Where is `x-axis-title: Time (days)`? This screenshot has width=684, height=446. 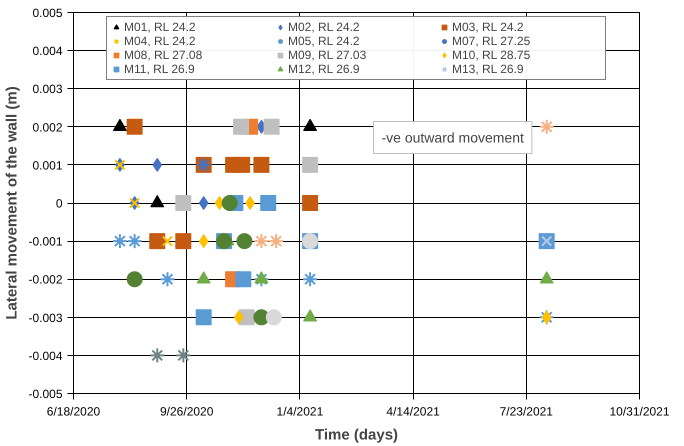 x-axis-title: Time (days) is located at coordinates (356, 435).